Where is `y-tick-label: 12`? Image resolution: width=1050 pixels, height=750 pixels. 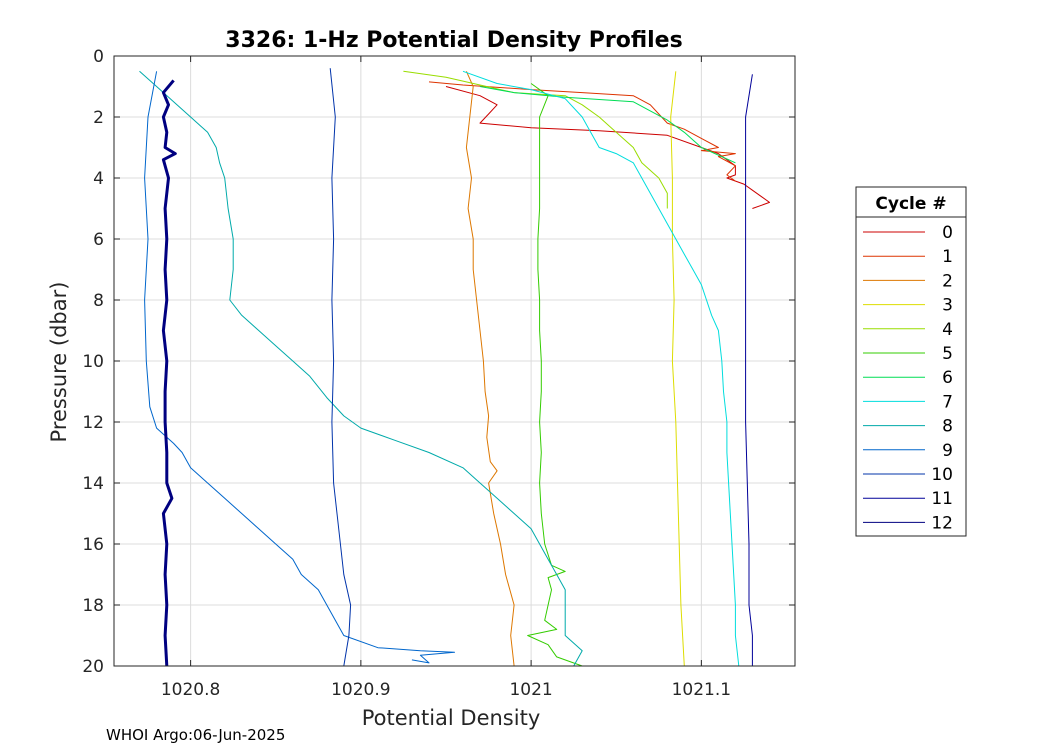 y-tick-label: 12 is located at coordinates (93, 423).